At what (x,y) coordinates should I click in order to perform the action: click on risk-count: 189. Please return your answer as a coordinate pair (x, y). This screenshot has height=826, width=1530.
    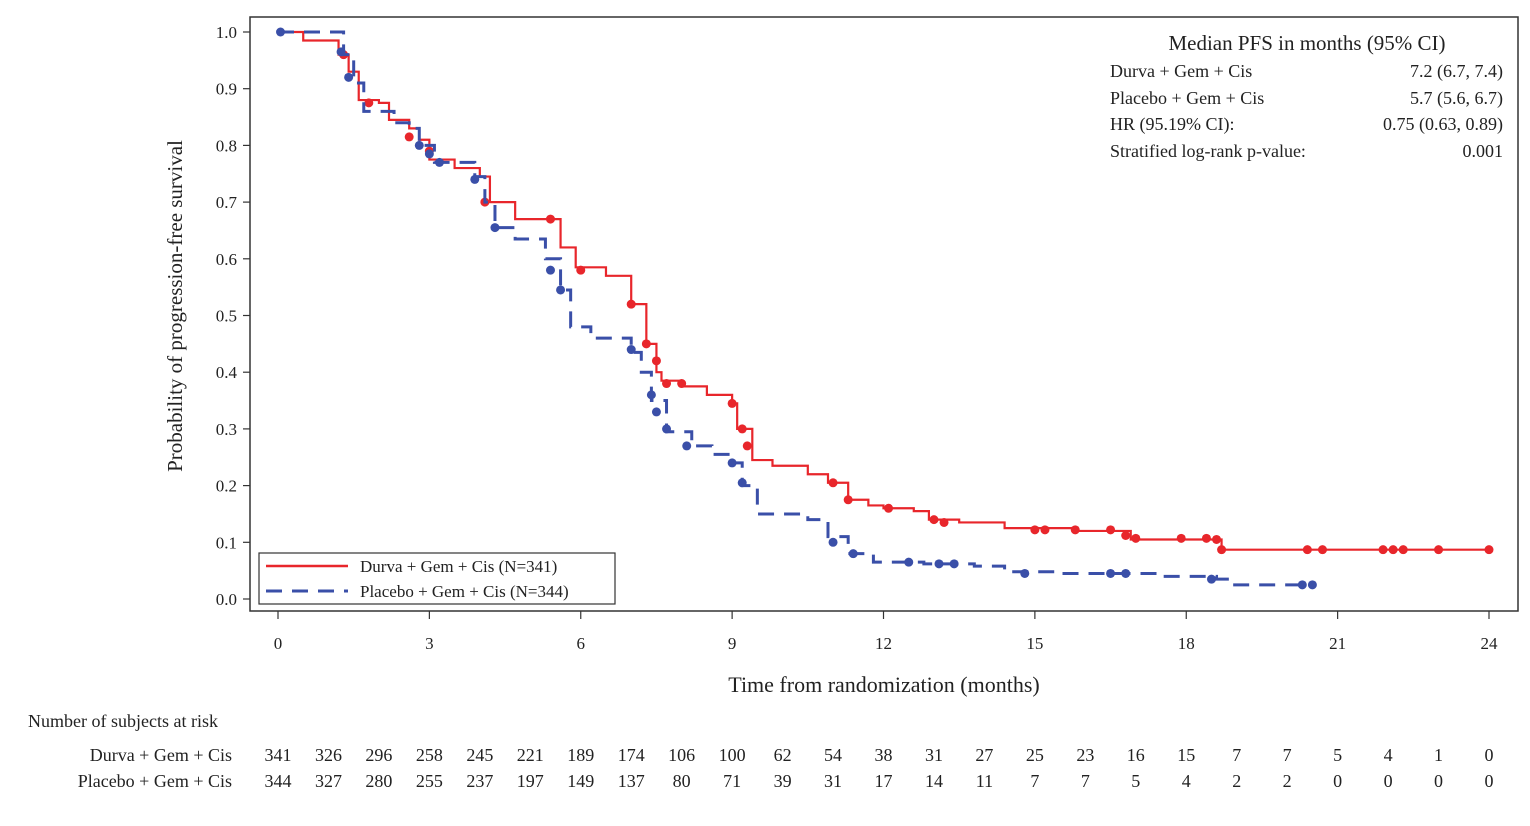
    Looking at the image, I should click on (580, 755).